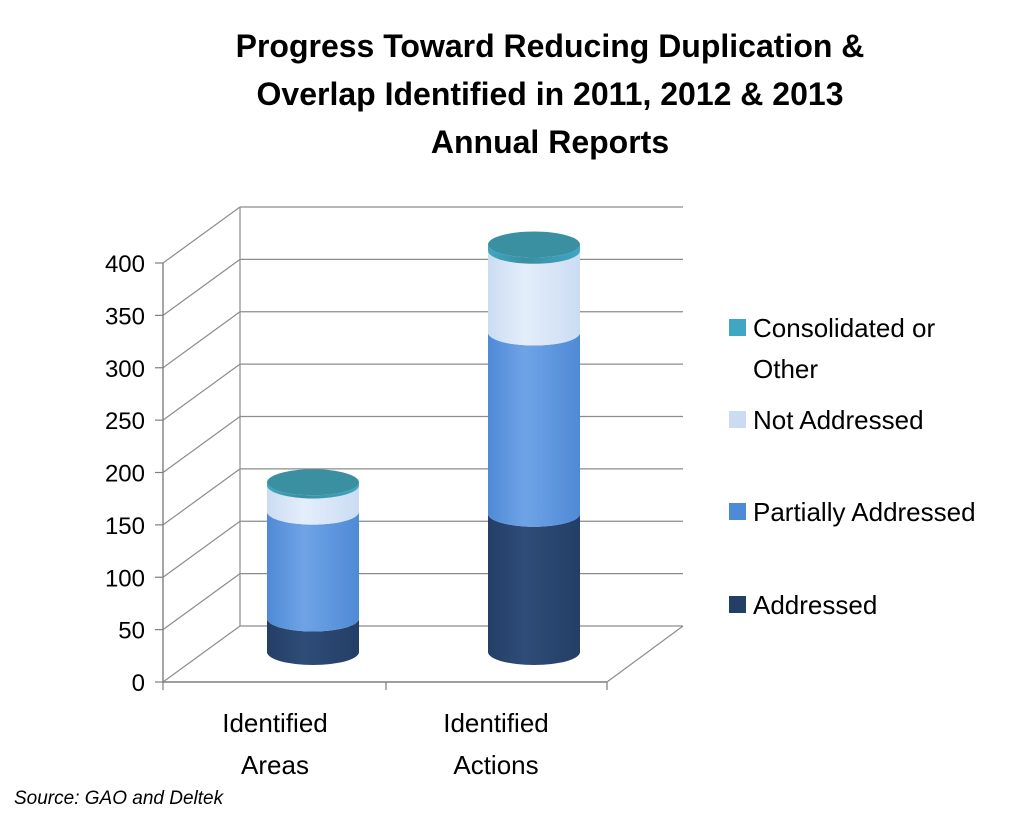  I want to click on floor-edge, so click(645, 654).